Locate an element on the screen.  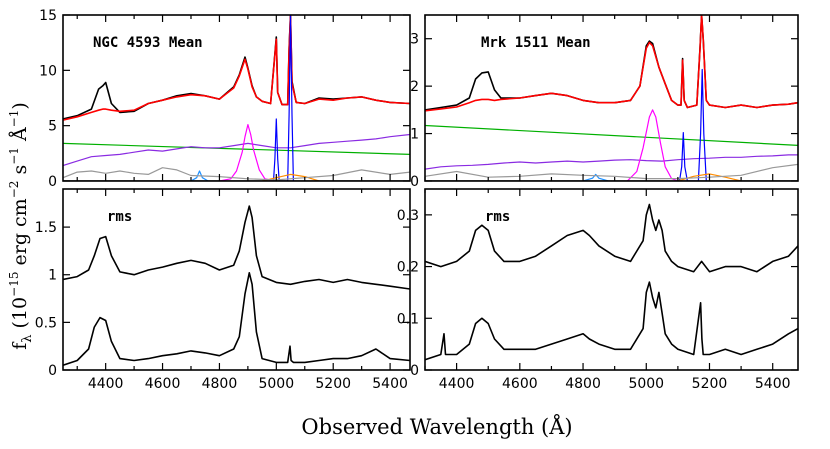
y-tick-label: 1.5 is located at coordinates (46, 228).